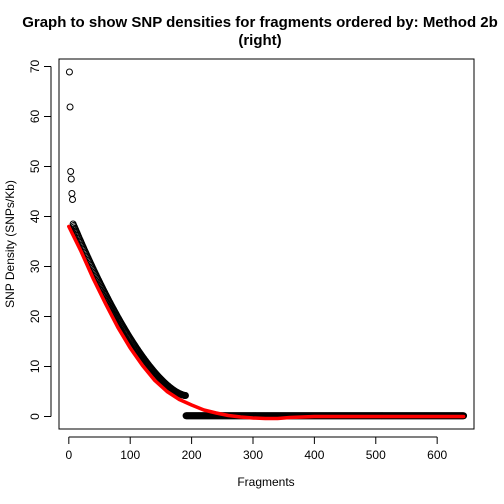 This screenshot has width=504, height=504. I want to click on x-axis-label: Fragments, so click(265, 482).